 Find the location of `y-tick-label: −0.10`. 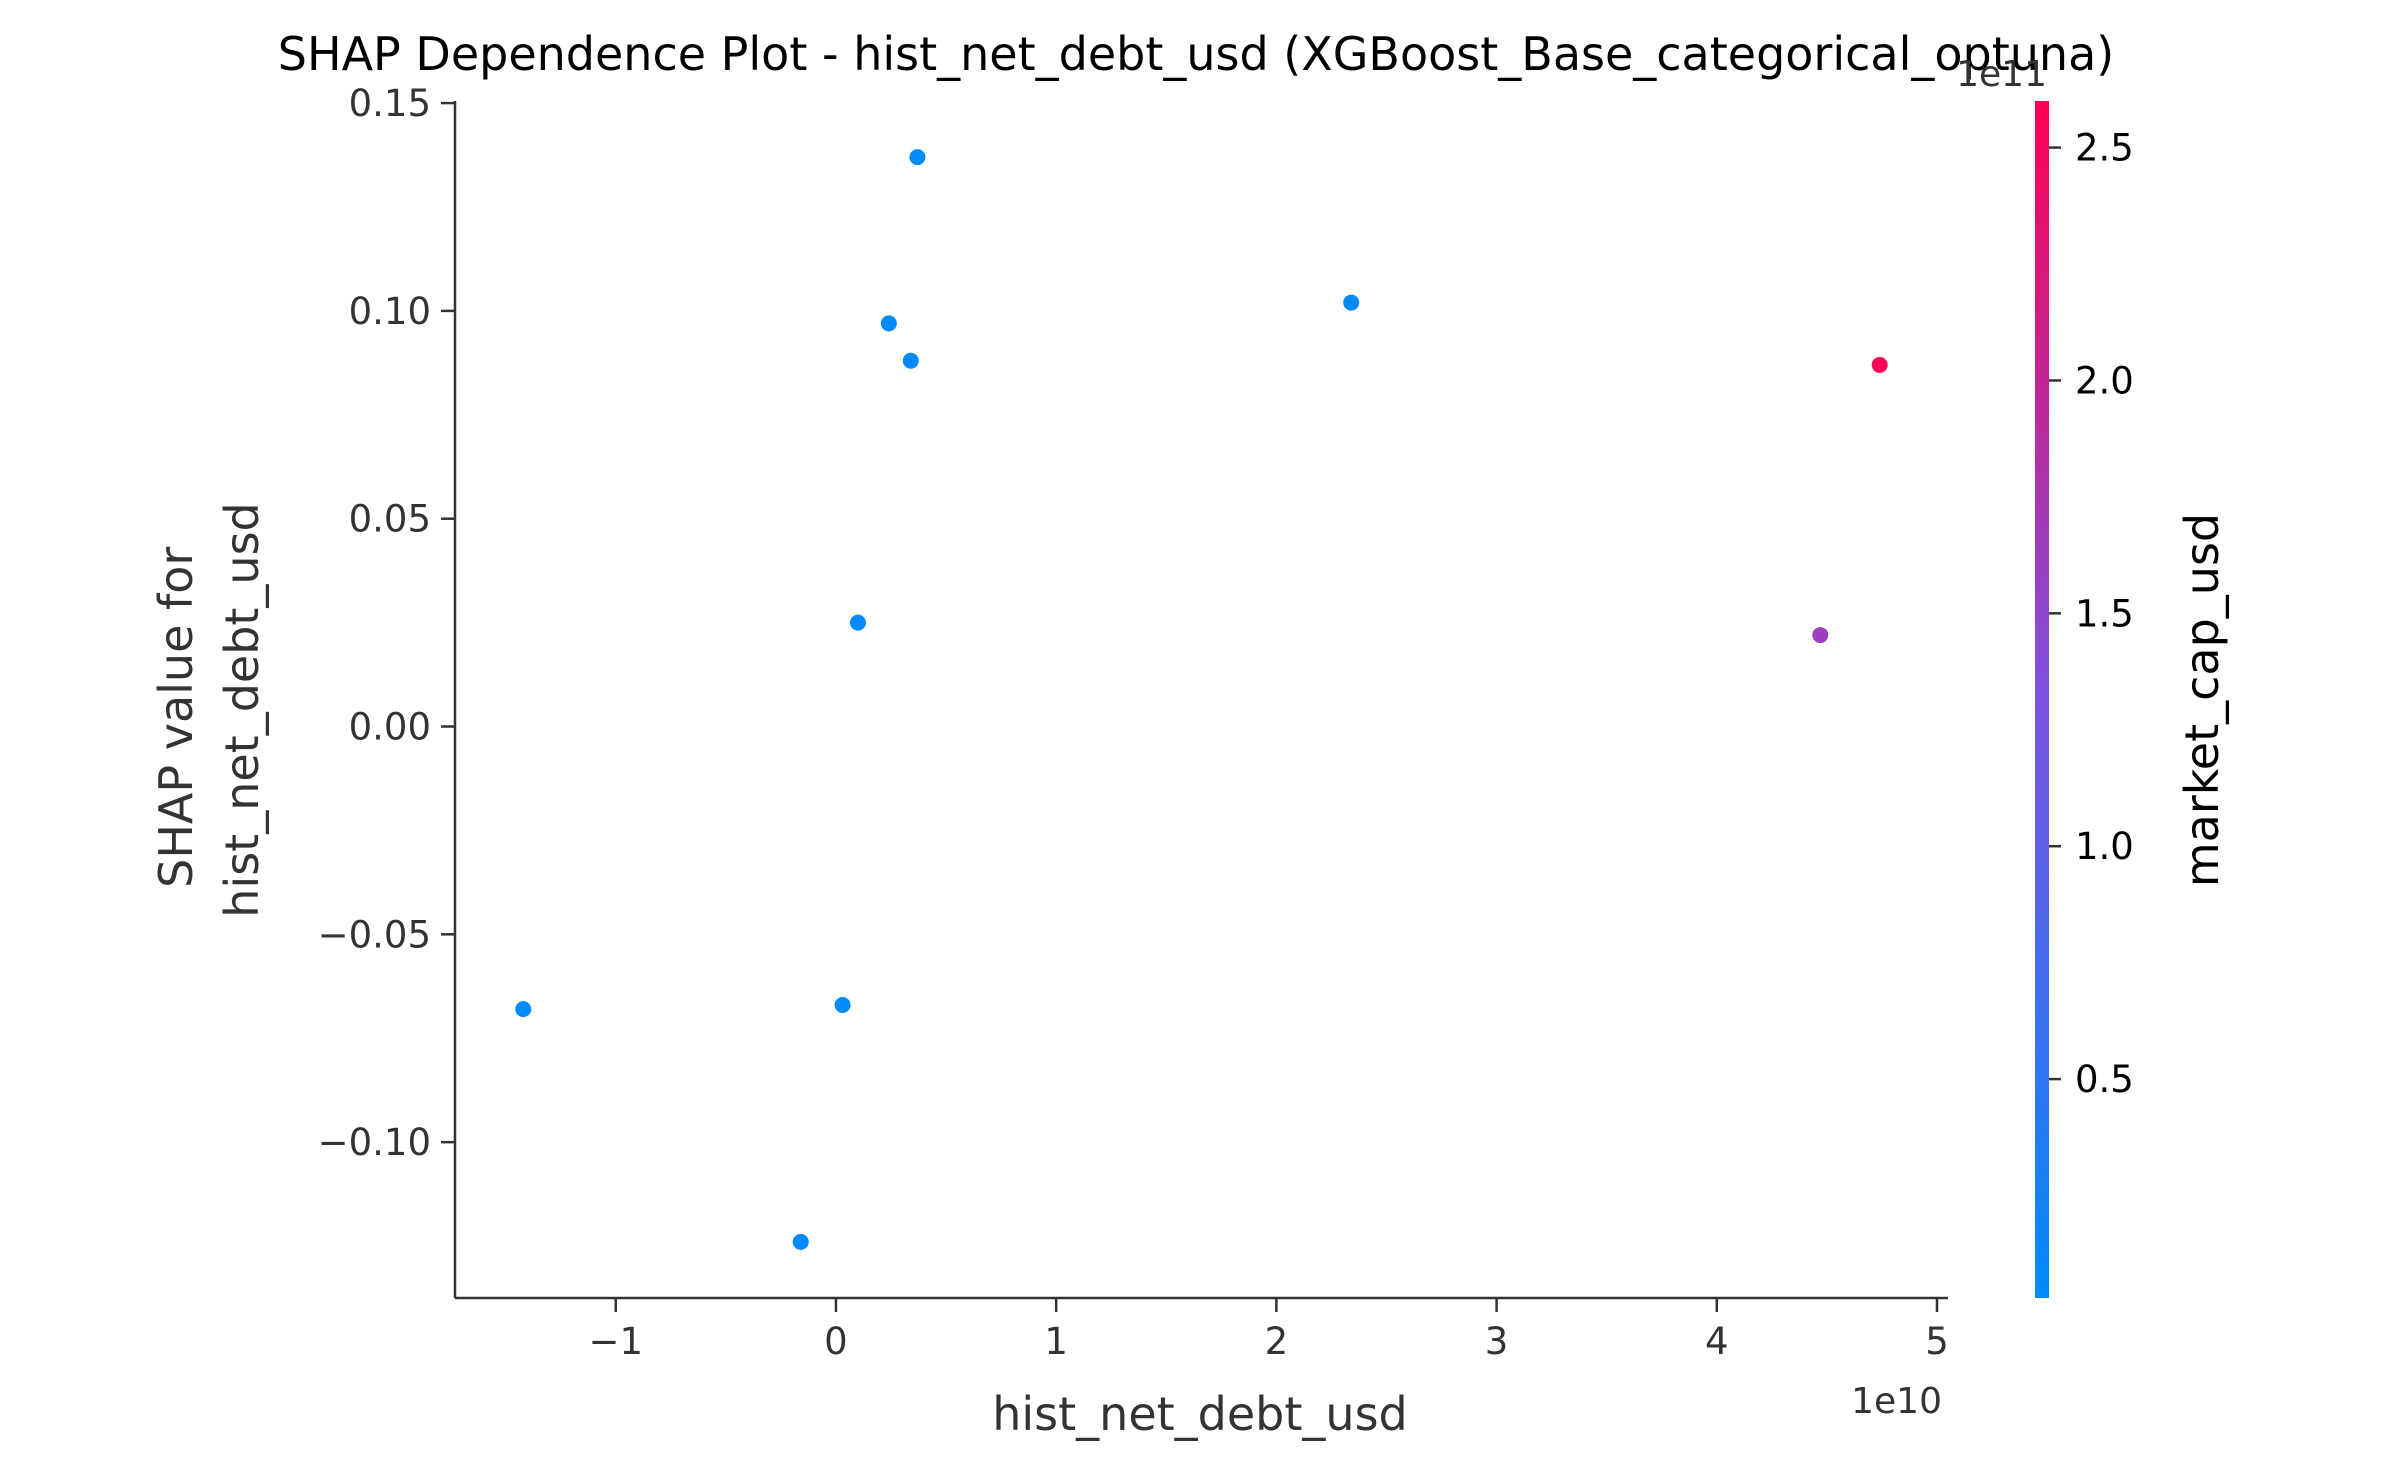

y-tick-label: −0.10 is located at coordinates (374, 1142).